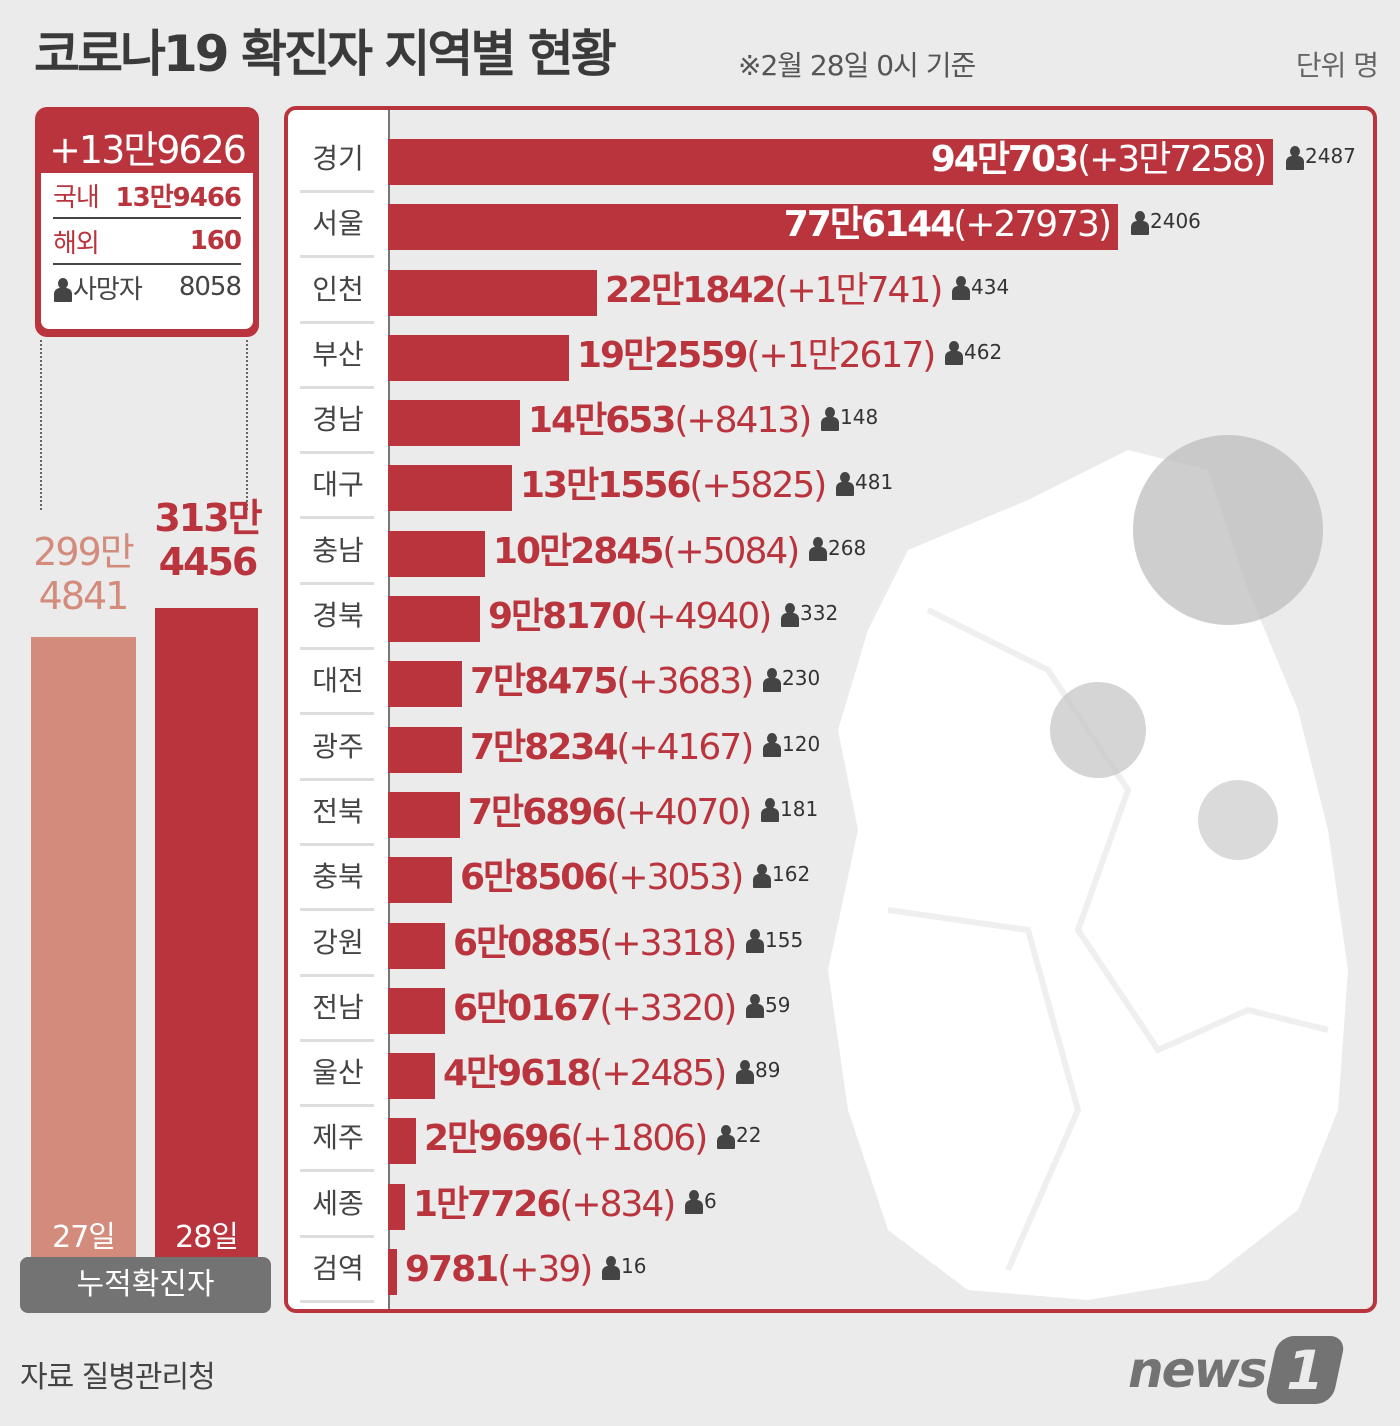 This screenshot has height=1426, width=1400. What do you see at coordinates (685, 747) in the screenshot?
I see `region-increase: (+4167)` at bounding box center [685, 747].